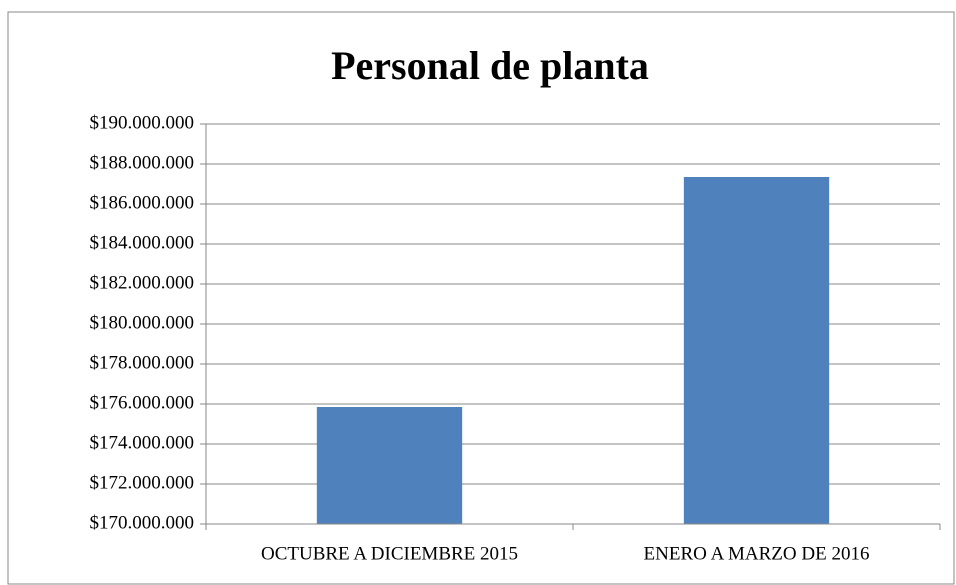  What do you see at coordinates (757, 553) in the screenshot?
I see `x-tick-label: ENERO A MARZO DE 2016` at bounding box center [757, 553].